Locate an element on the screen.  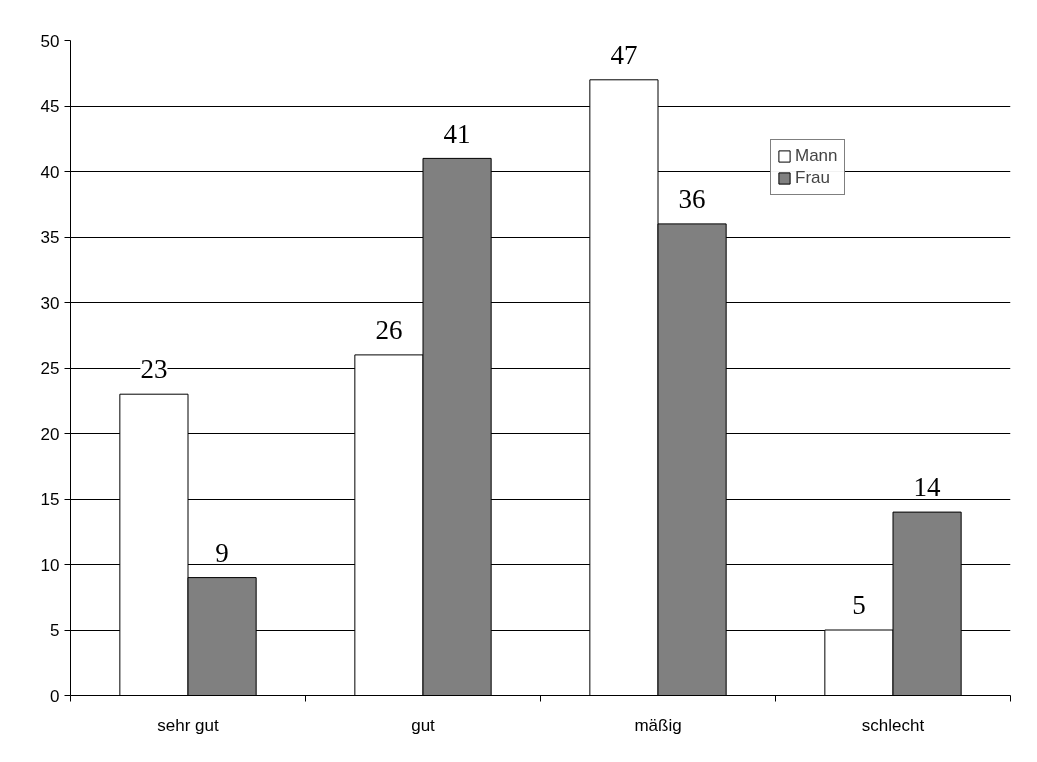
y-tick-label: 45 is located at coordinates (50, 106).